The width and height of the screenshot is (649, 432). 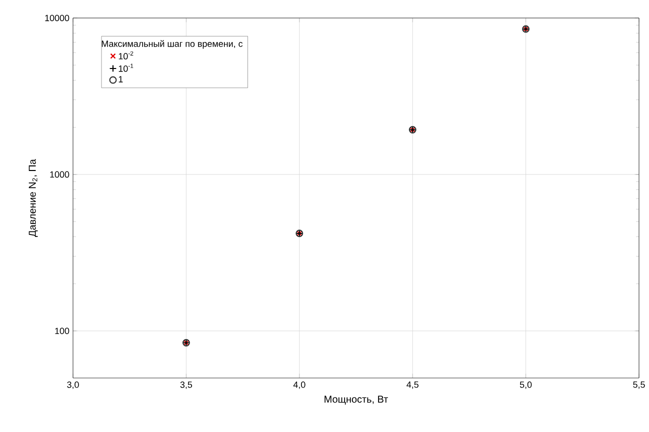 What do you see at coordinates (172, 44) in the screenshot?
I see `legend-title: Максимальный шаг по времени, с` at bounding box center [172, 44].